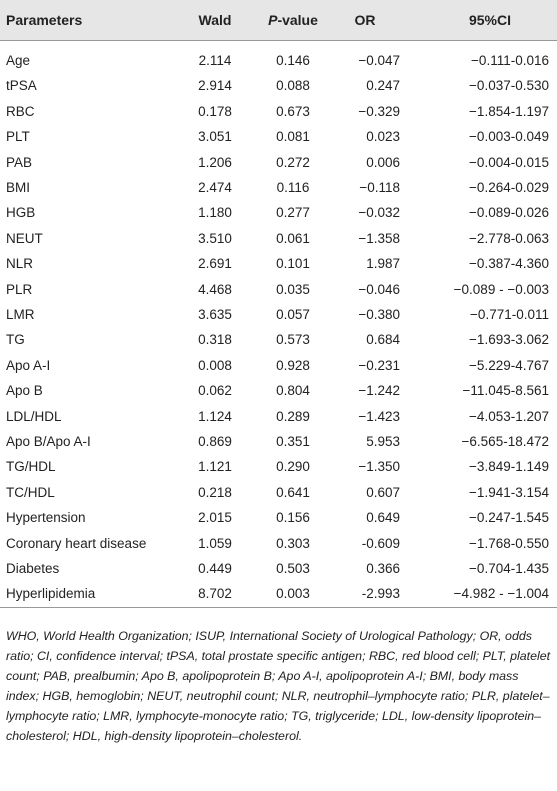 Image resolution: width=557 pixels, height=791 pixels. Describe the element at coordinates (509, 492) in the screenshot. I see `table-cell: −1.941-3.154` at that location.